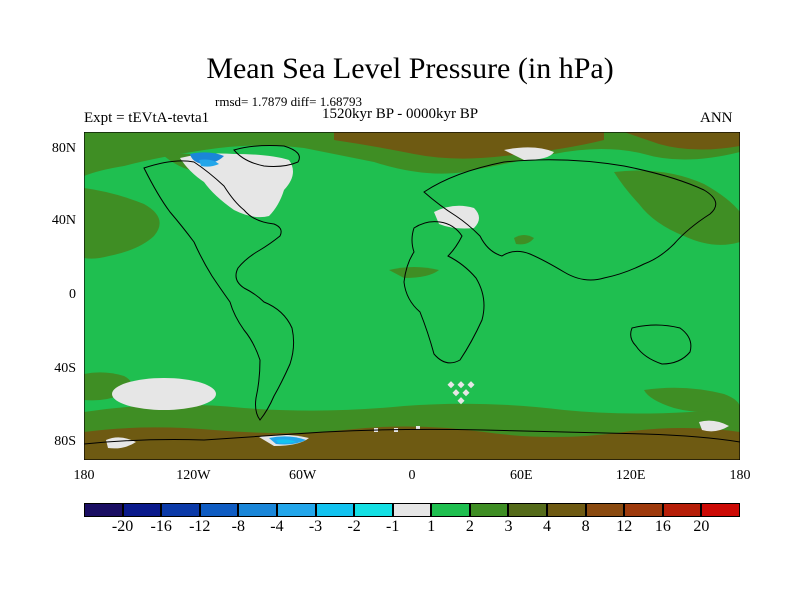 This screenshot has width=800, height=600. I want to click on rmsd-diff-label: rmsd= 1.7879 diff= 1.68793, so click(288, 101).